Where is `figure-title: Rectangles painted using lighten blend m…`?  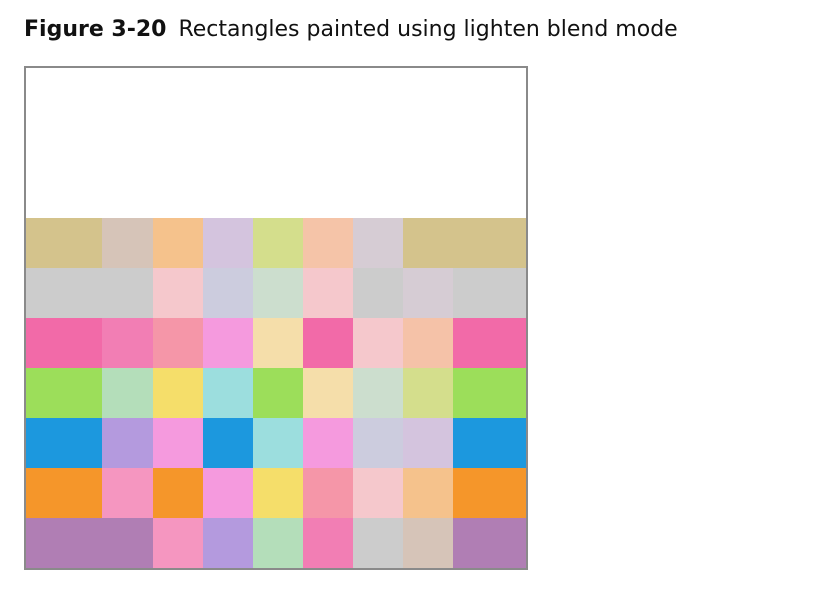 figure-title: Rectangles painted using lighten blend m… is located at coordinates (428, 29).